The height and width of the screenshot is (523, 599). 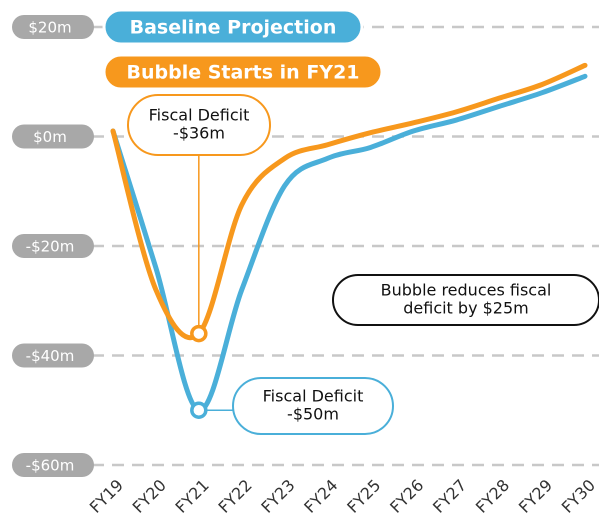 What do you see at coordinates (50, 137) in the screenshot?
I see `y-tick-label: $0m` at bounding box center [50, 137].